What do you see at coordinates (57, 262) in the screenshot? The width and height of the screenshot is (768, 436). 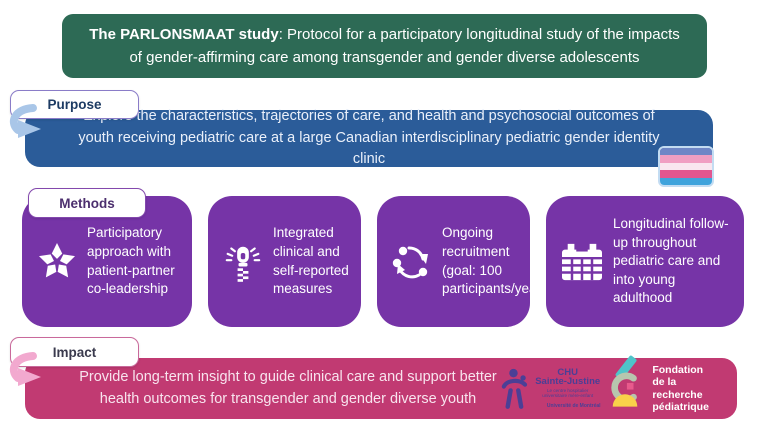 I see `hands-collaboration-icon` at bounding box center [57, 262].